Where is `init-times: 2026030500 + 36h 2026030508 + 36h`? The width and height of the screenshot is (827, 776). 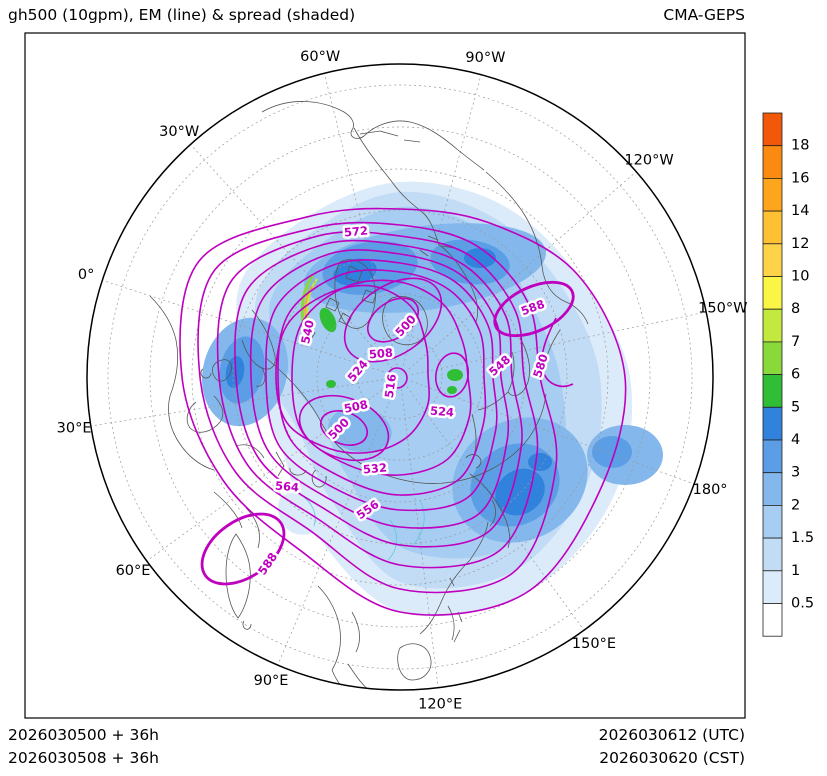 init-times: 2026030500 + 36h 2026030508 + 36h is located at coordinates (83, 747).